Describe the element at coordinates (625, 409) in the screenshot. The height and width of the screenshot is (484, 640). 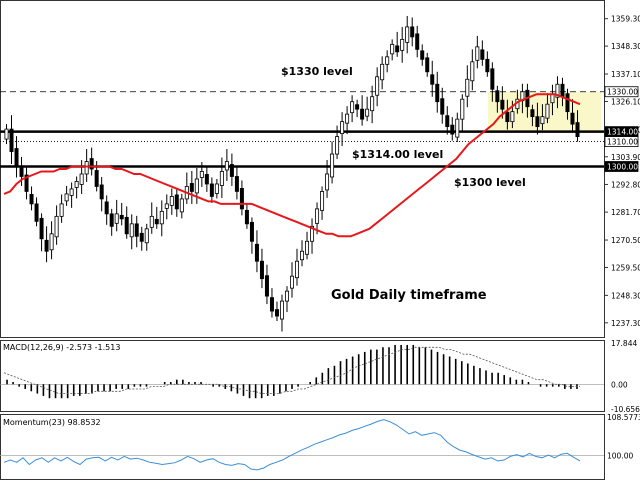
I see `macd-tick-label: -10.656` at that location.